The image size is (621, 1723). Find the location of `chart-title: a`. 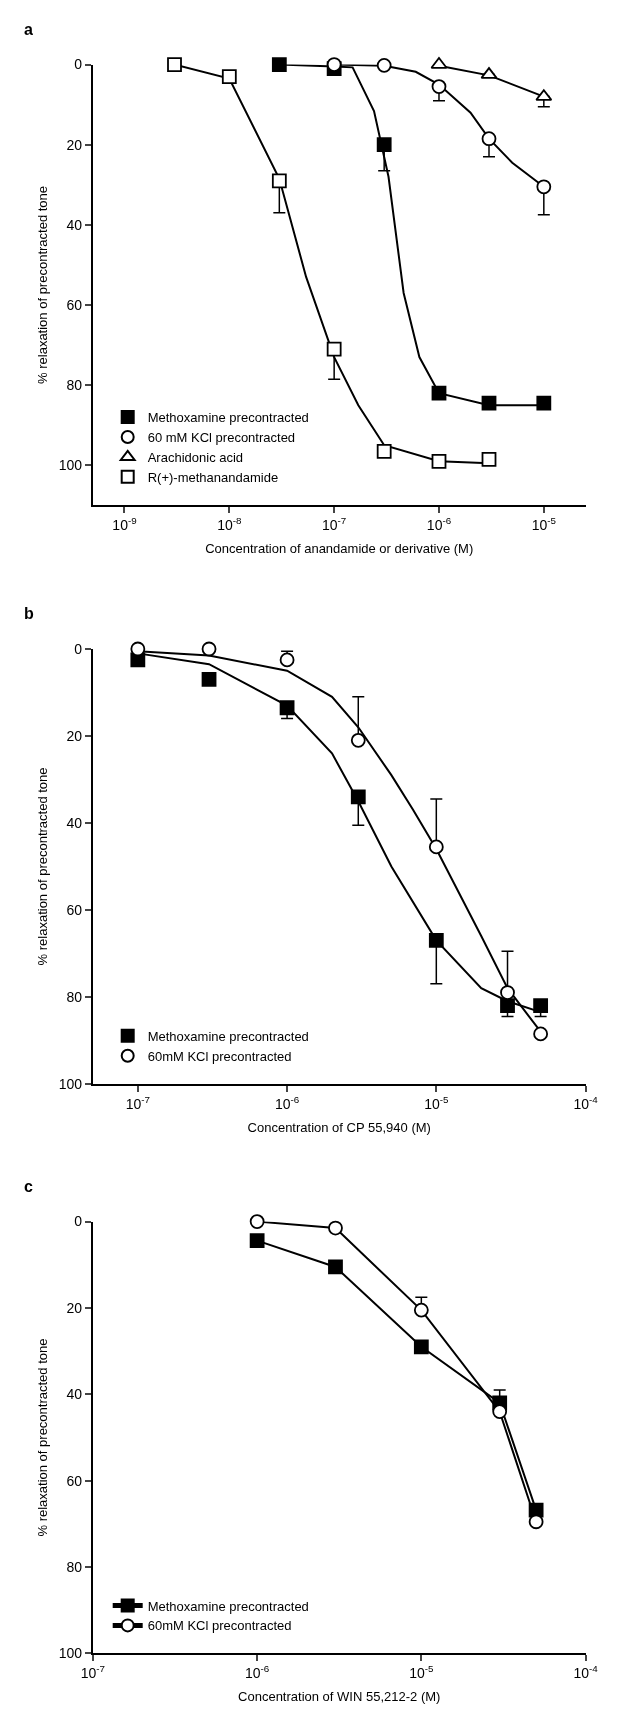

chart-title: a is located at coordinates (28, 29).